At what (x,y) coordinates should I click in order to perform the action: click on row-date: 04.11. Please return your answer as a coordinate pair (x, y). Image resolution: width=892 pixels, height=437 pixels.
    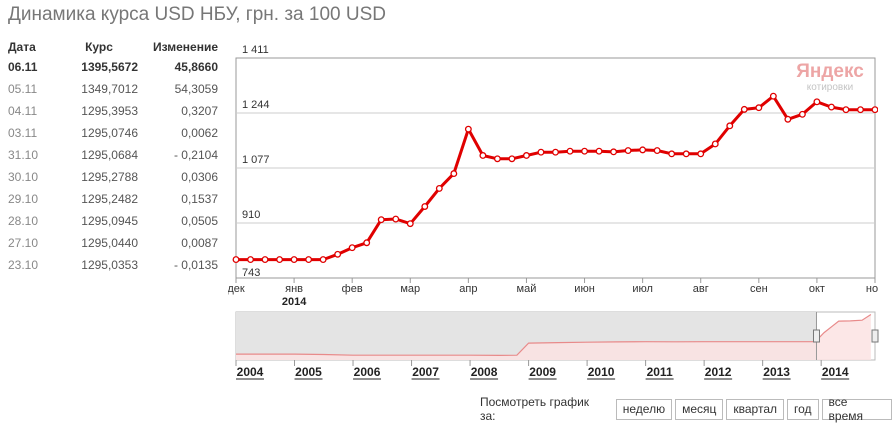
    Looking at the image, I should click on (23, 111).